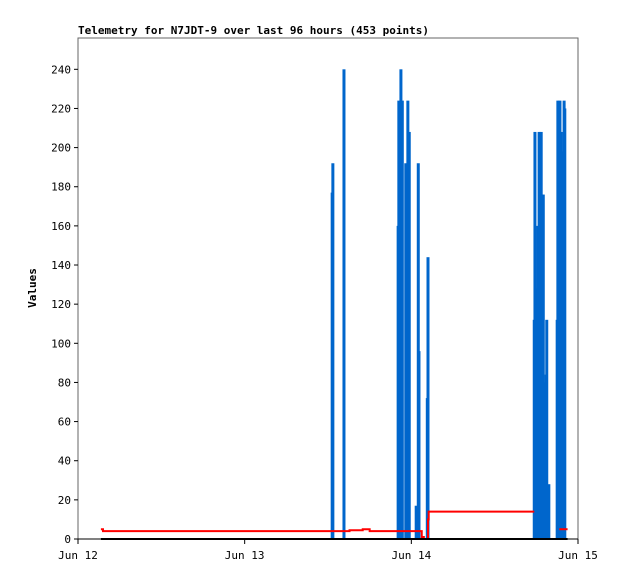 This screenshot has height=583, width=618. What do you see at coordinates (64, 422) in the screenshot?
I see `y-tick-label: 60` at bounding box center [64, 422].